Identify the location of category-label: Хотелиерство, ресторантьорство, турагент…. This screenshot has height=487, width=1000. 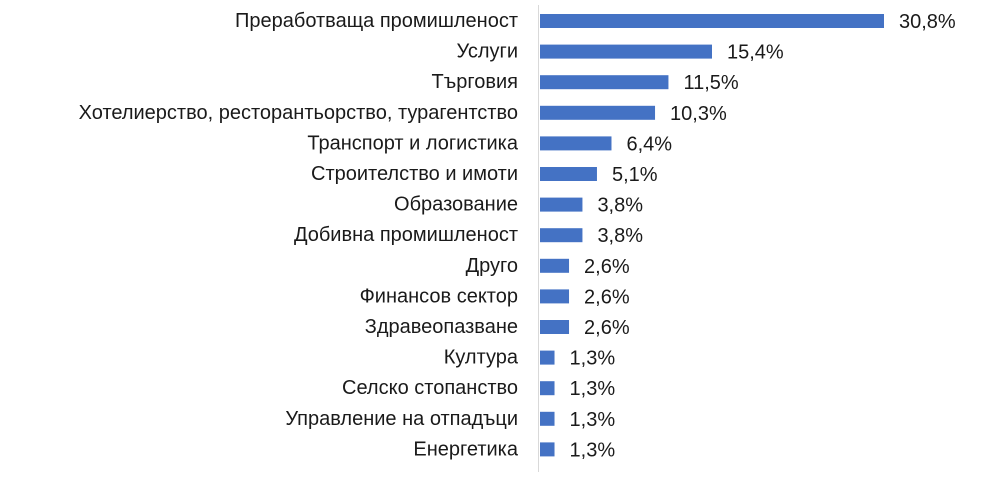
(298, 113).